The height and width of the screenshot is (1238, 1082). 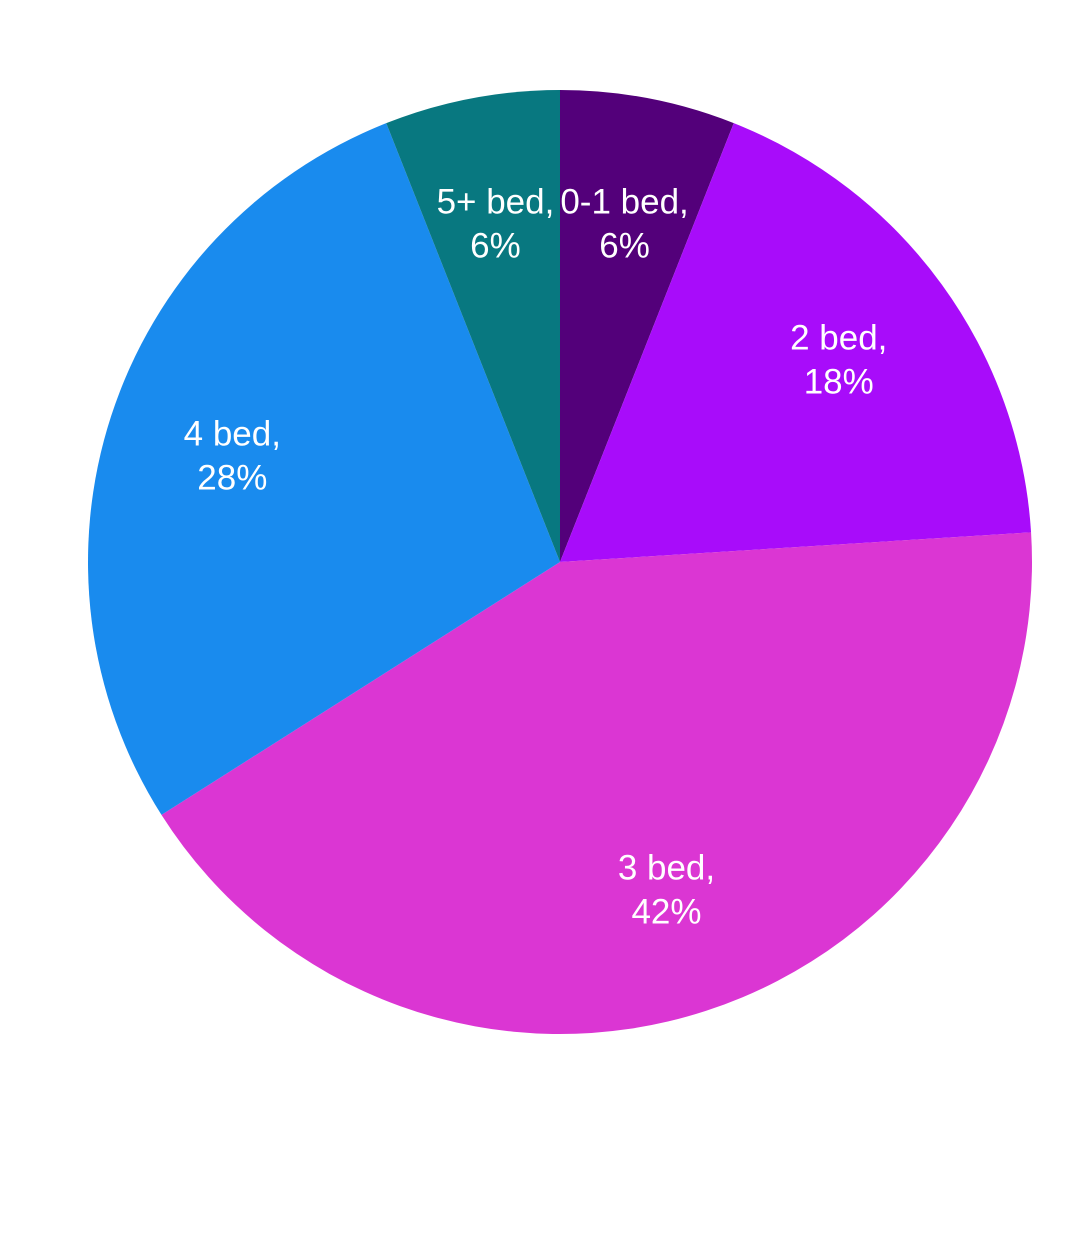 What do you see at coordinates (666, 890) in the screenshot?
I see `slice-label: 3 bed, 42%` at bounding box center [666, 890].